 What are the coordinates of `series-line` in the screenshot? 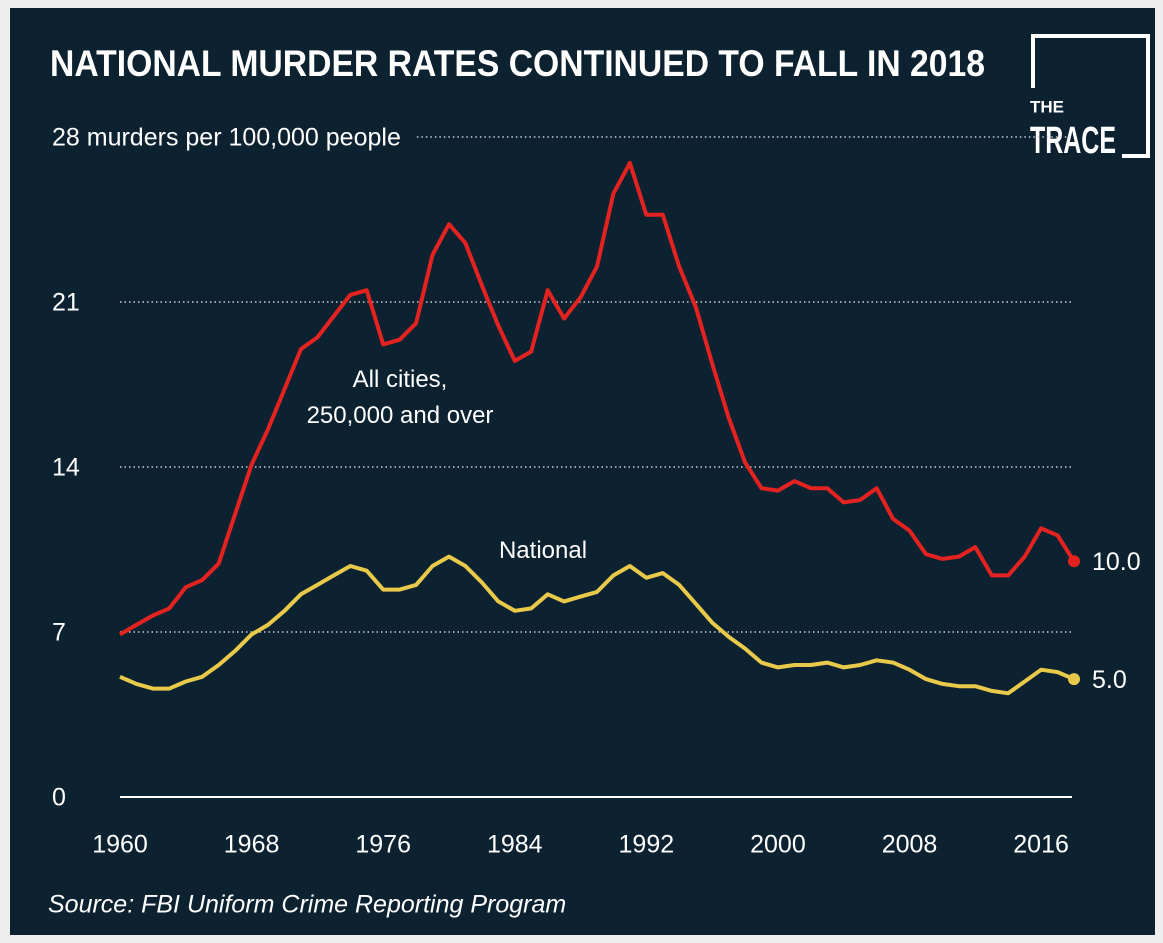 It's located at (597, 625).